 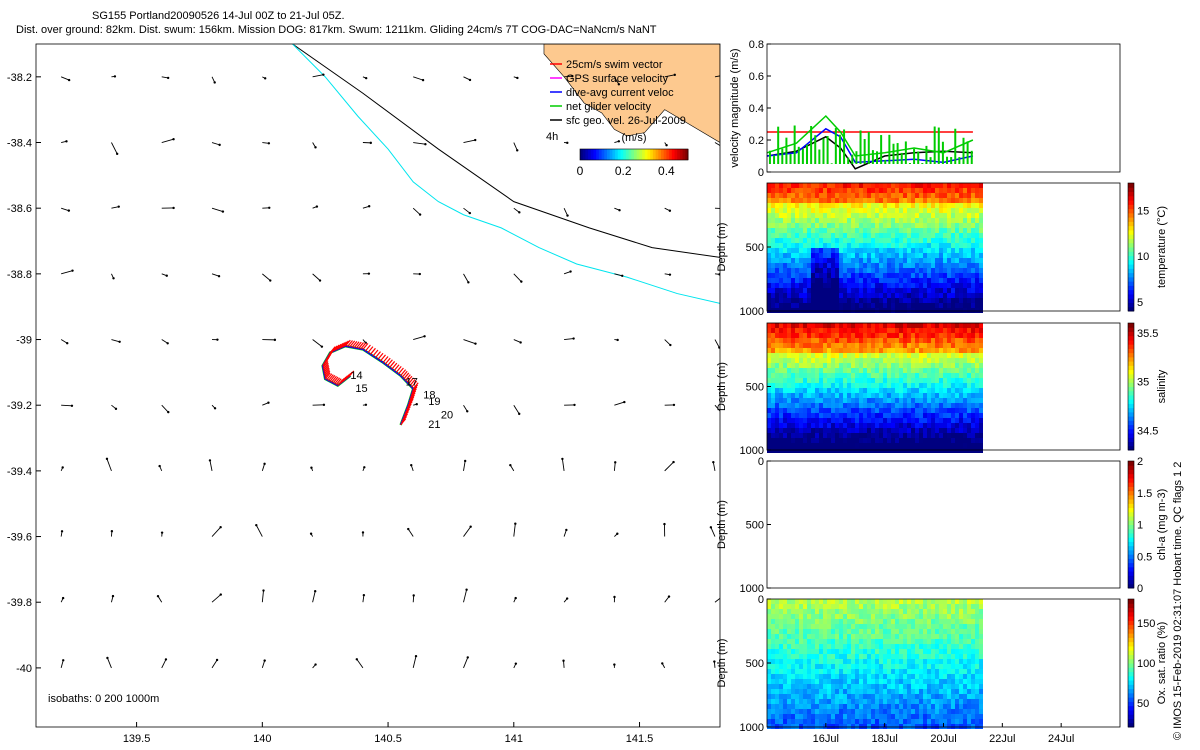 What do you see at coordinates (665, 154) in the screenshot?
I see `colorbar-cell` at bounding box center [665, 154].